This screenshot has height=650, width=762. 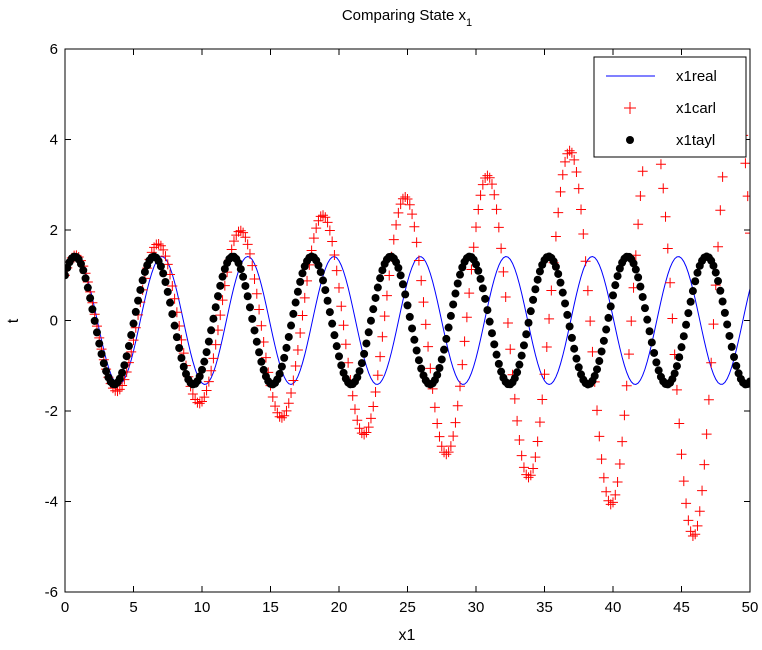 I want to click on x-tick-label: 15, so click(x=270, y=607).